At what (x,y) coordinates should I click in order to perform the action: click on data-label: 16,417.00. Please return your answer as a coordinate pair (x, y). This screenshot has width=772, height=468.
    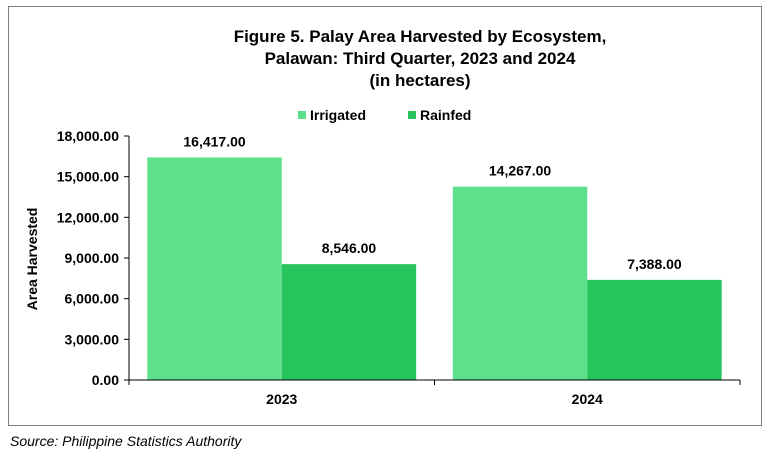
    Looking at the image, I should click on (214, 141).